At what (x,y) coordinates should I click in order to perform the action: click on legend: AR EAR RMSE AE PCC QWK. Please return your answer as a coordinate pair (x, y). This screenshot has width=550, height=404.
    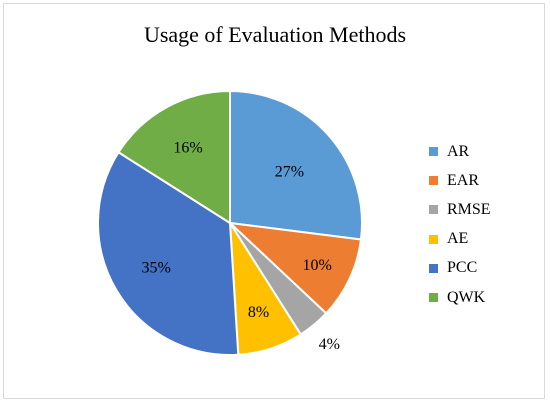
    Looking at the image, I should click on (460, 224).